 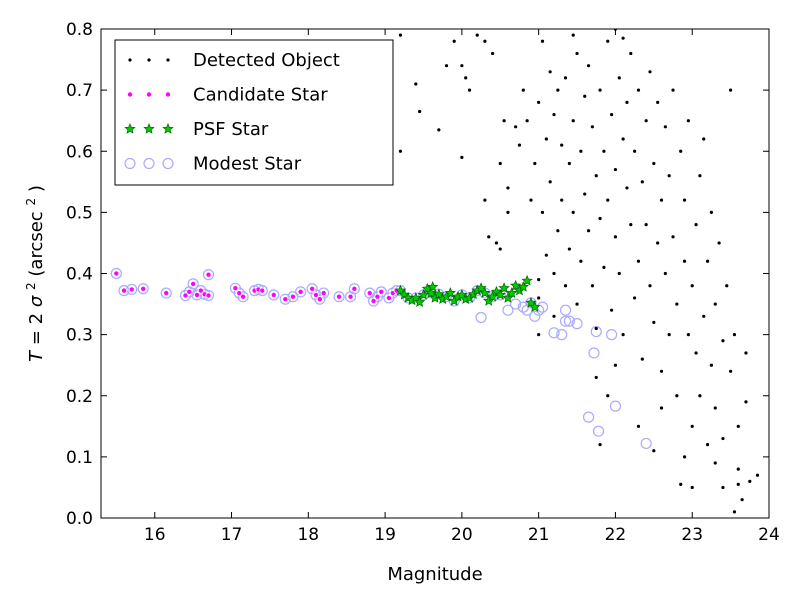 I want to click on y-axis-label-unit: (arcsec, so click(x=36, y=243).